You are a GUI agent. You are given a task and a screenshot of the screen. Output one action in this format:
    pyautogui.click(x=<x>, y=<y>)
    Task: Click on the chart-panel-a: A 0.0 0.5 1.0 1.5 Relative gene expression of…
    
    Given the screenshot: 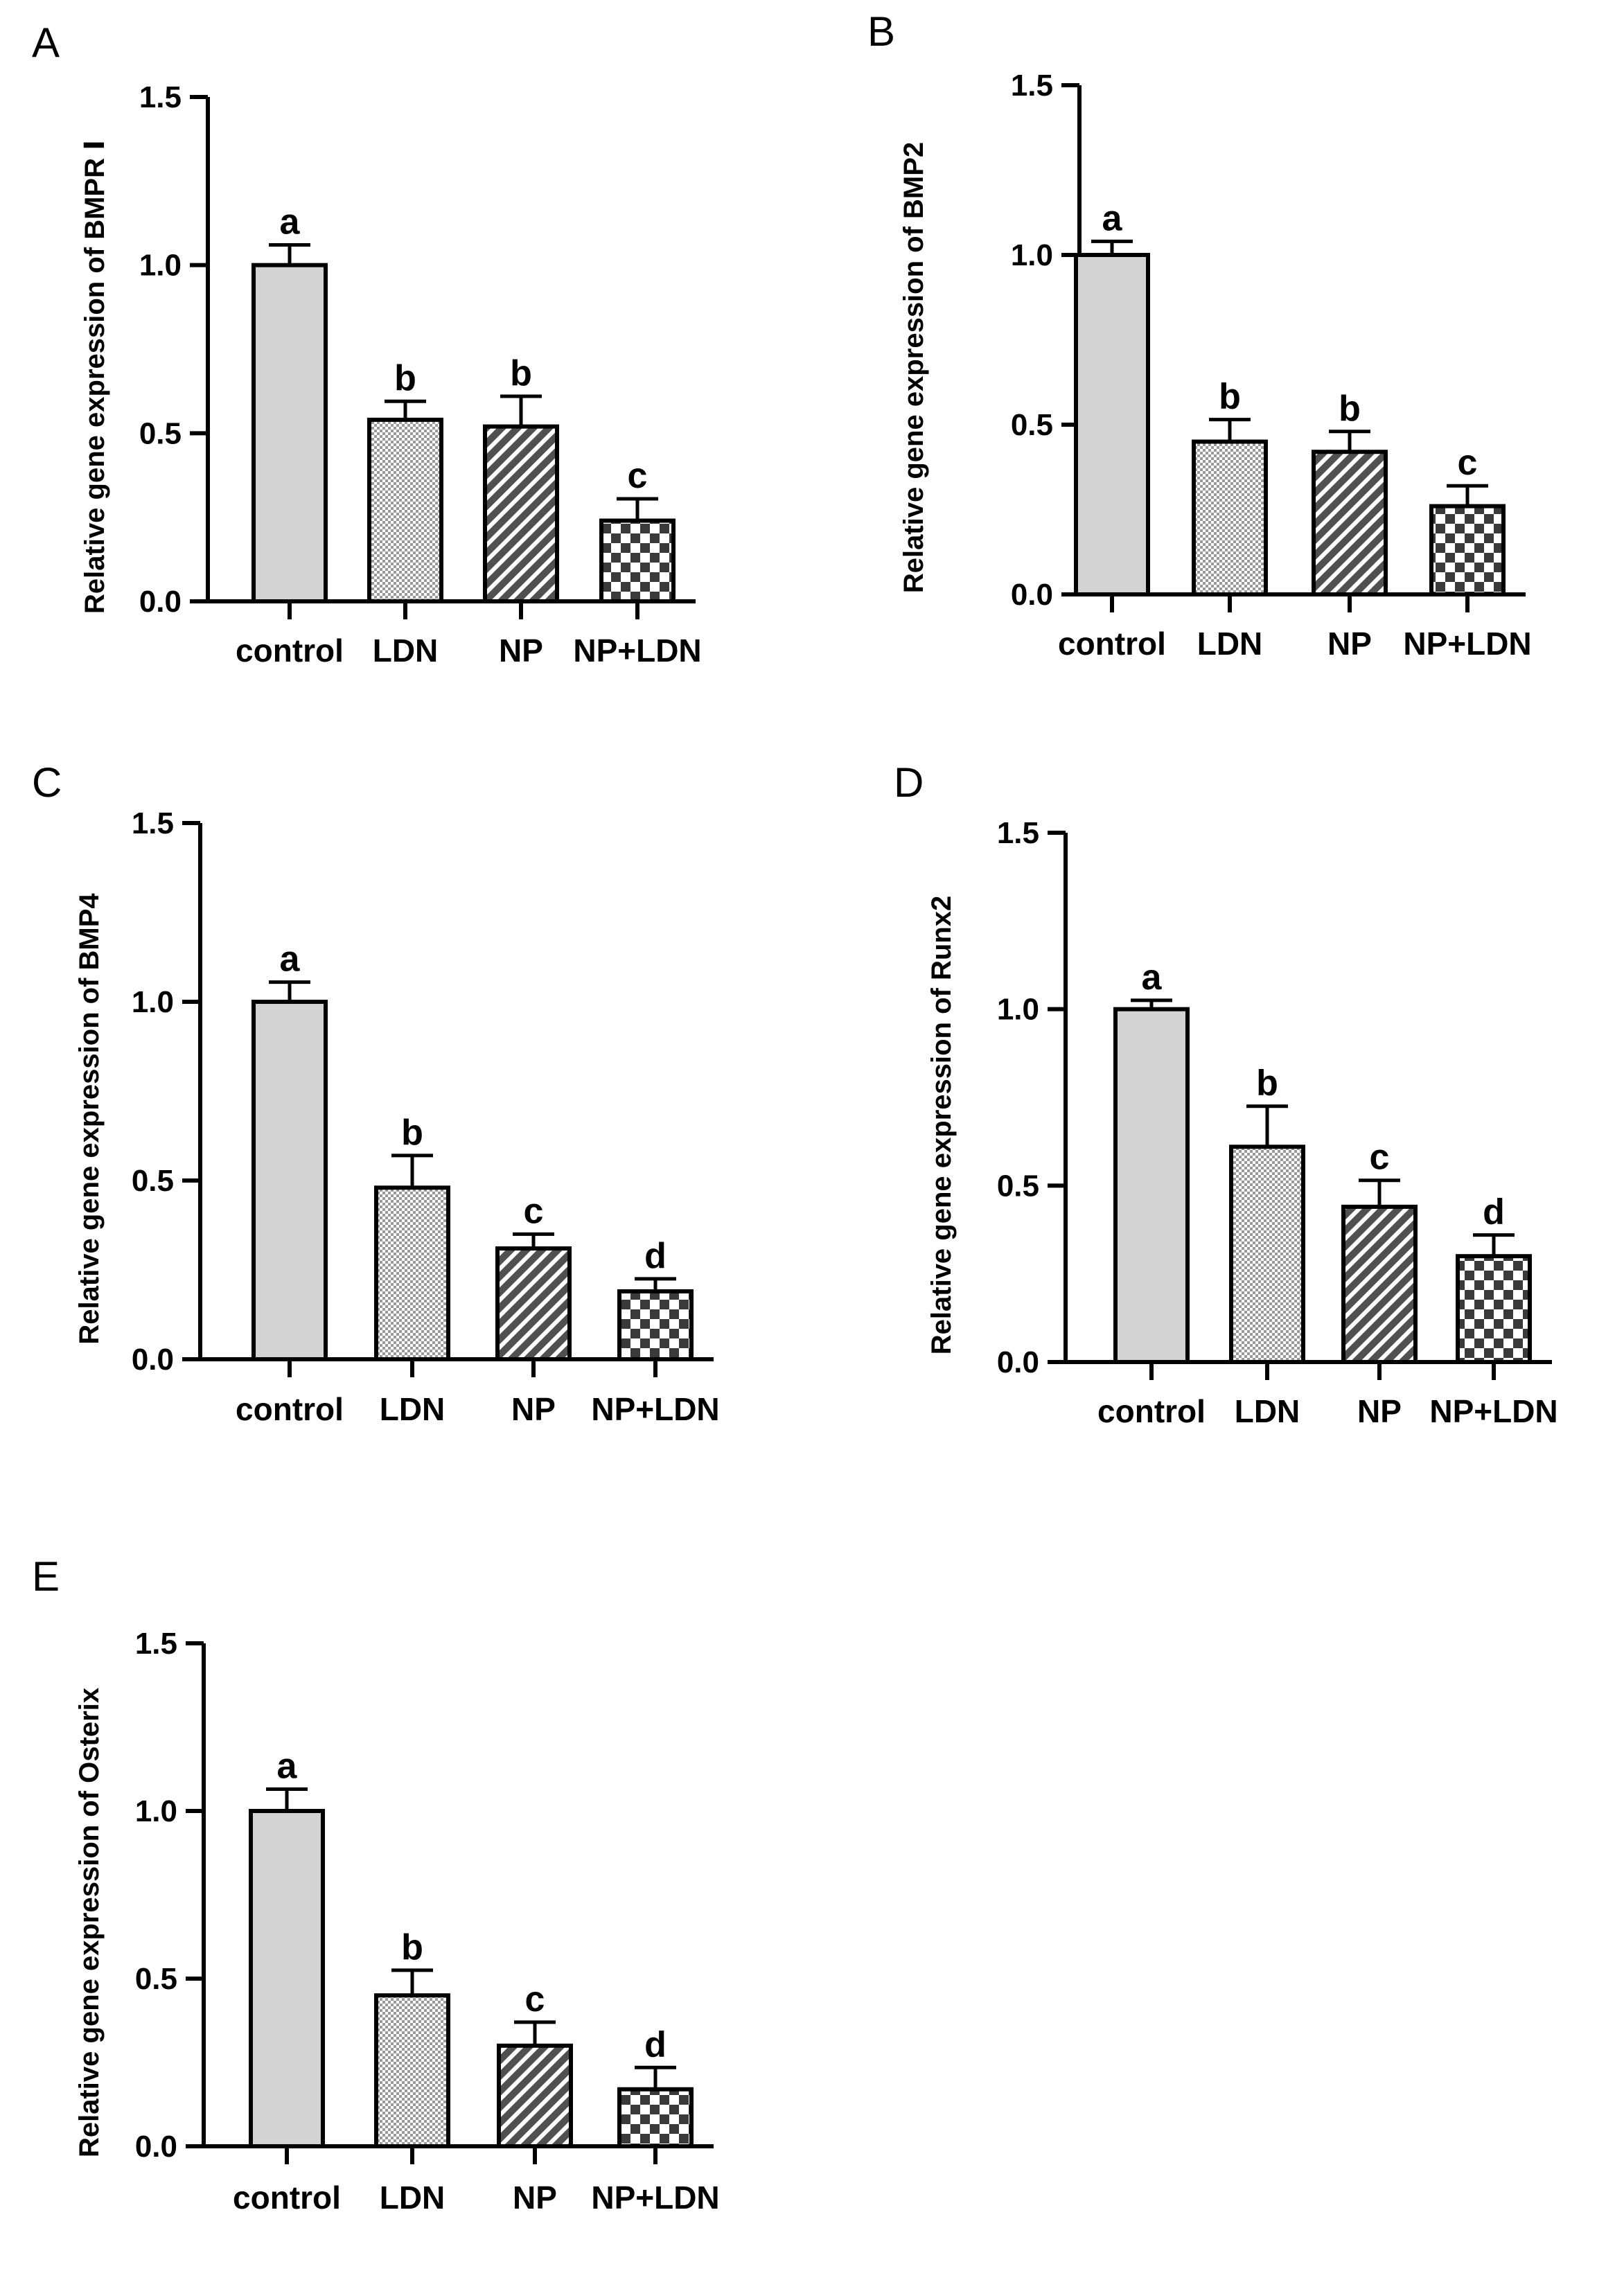 What is the action you would take?
    pyautogui.click(x=367, y=344)
    